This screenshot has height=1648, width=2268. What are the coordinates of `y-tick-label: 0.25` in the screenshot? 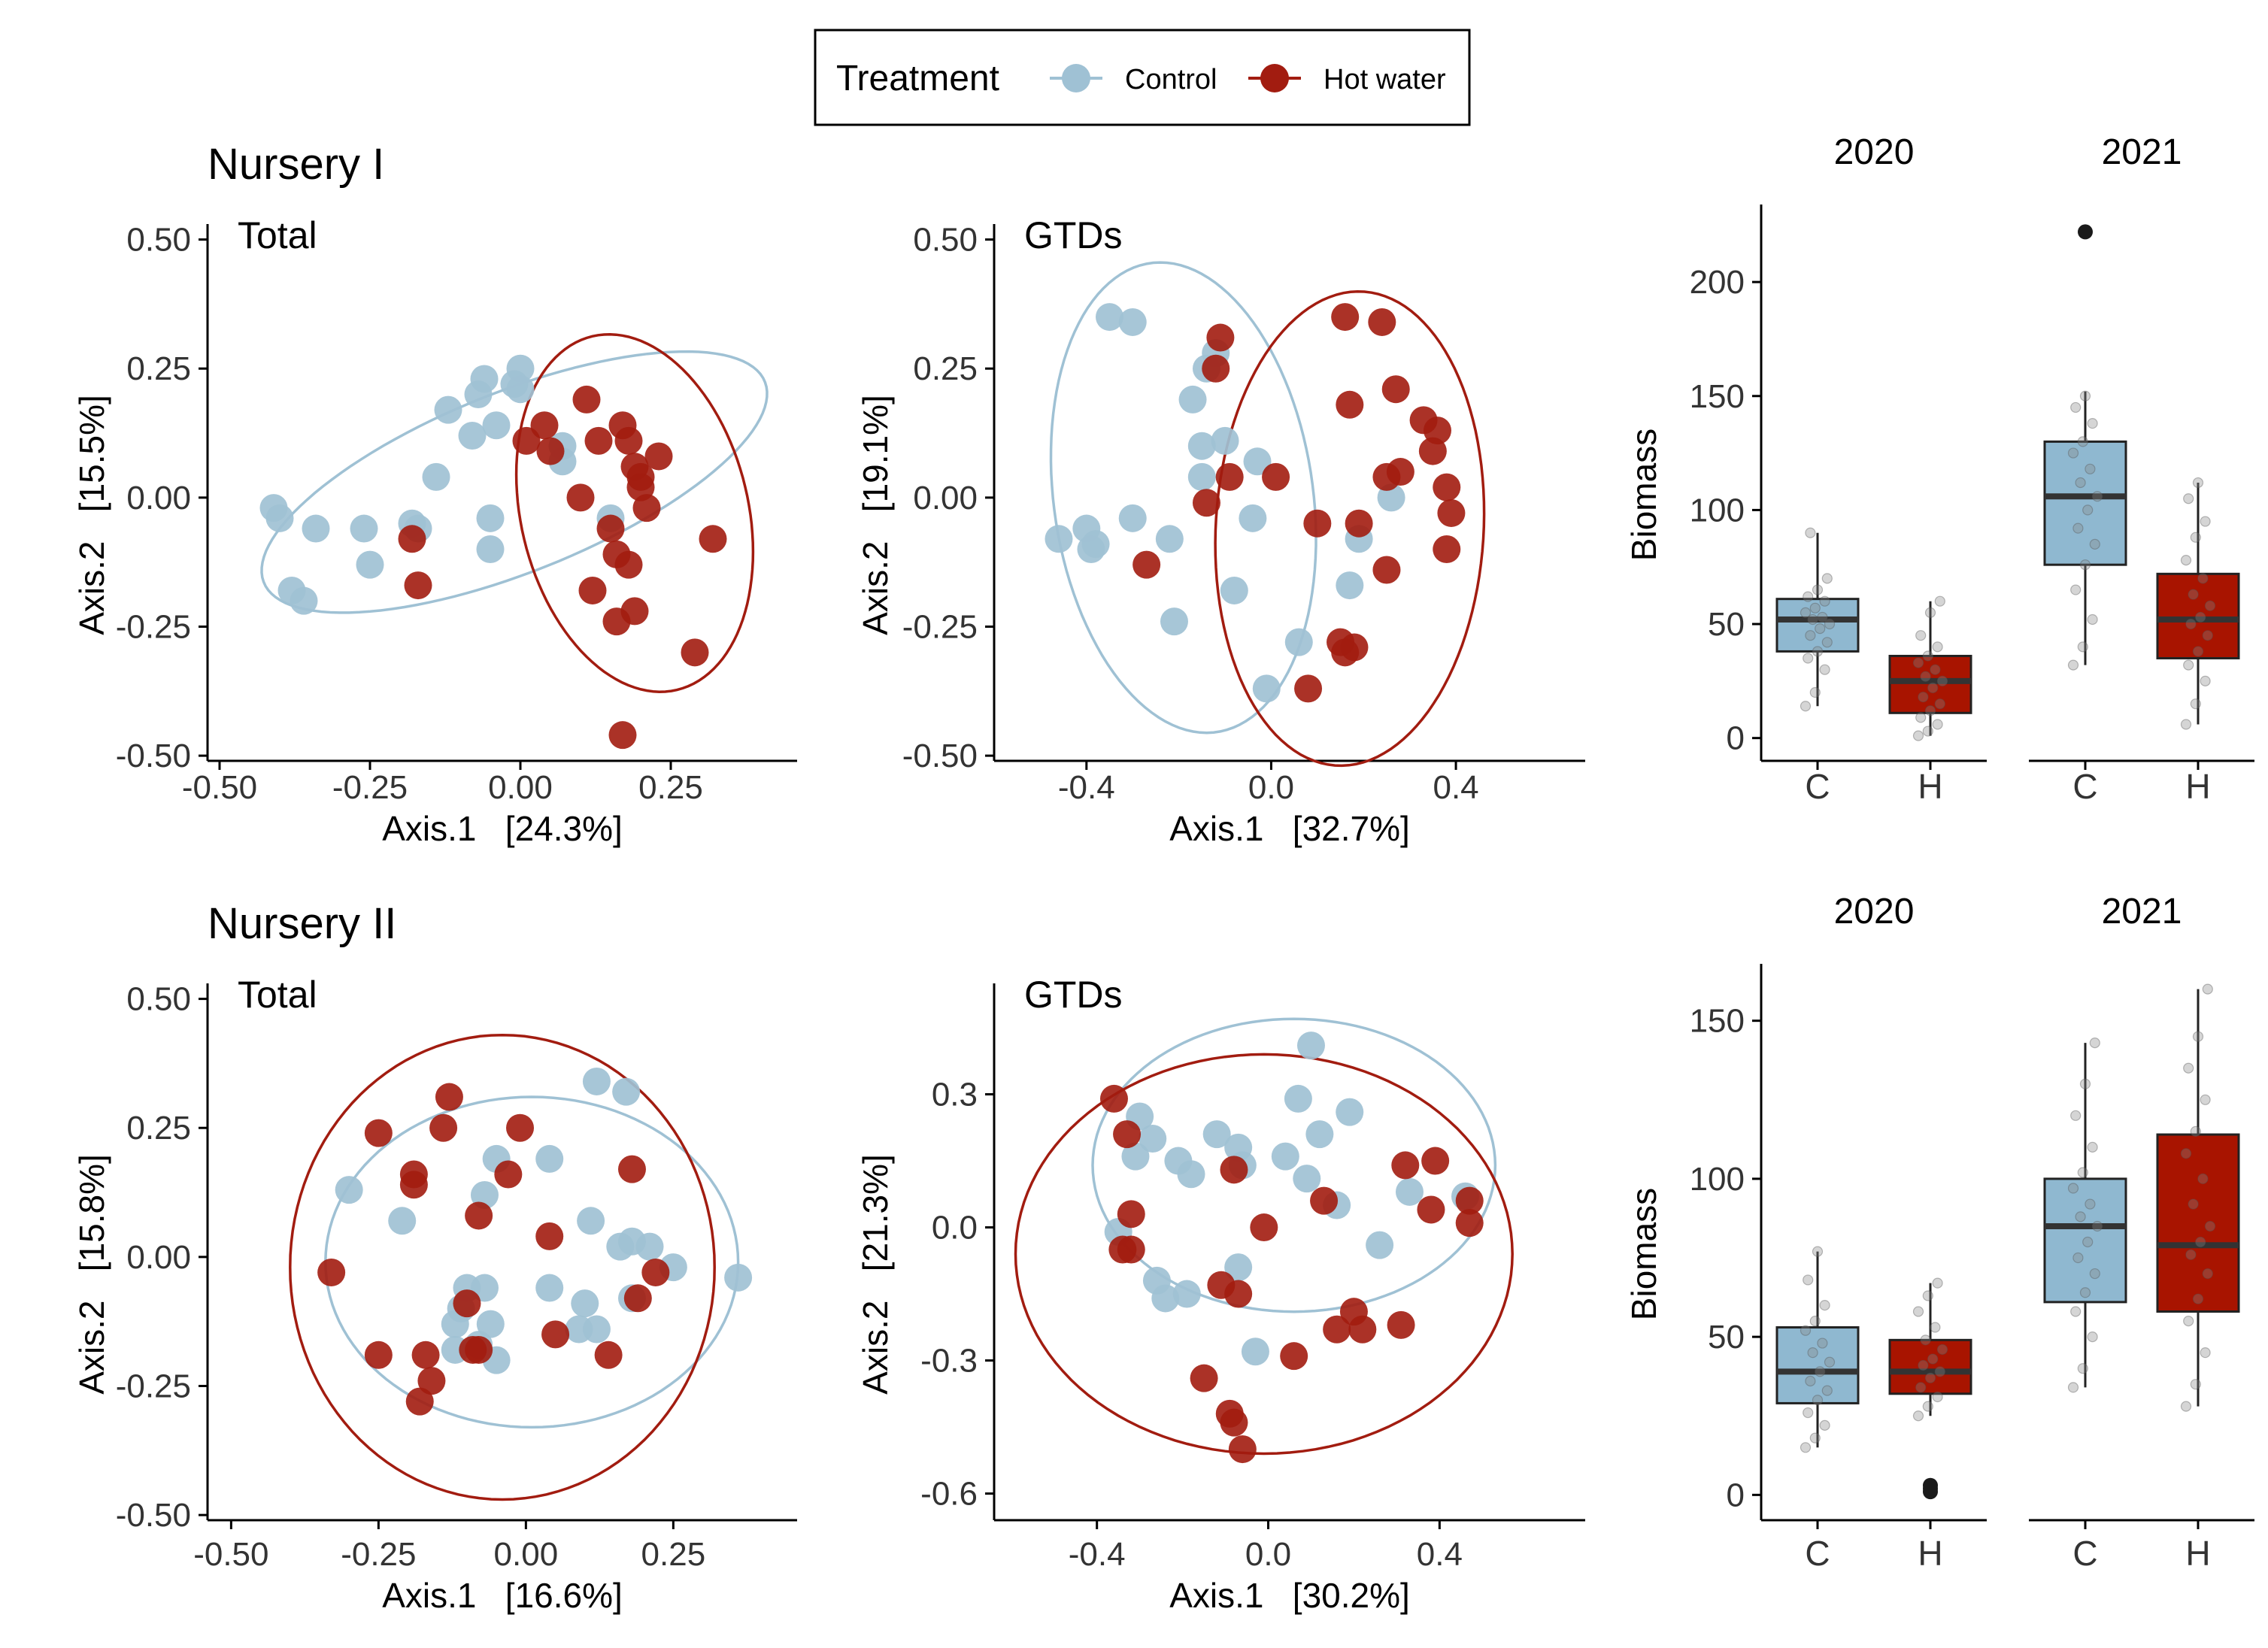 It's located at (158, 368).